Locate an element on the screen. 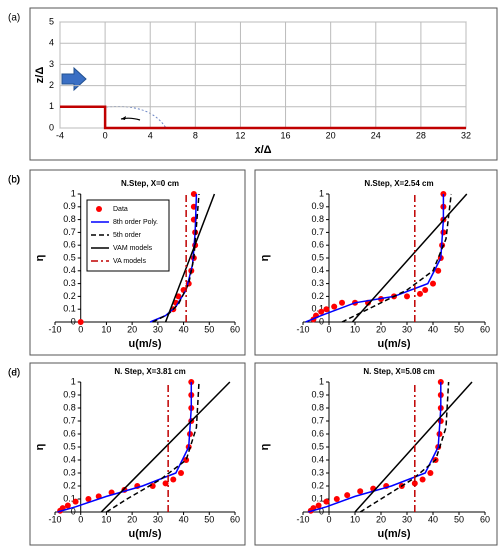 This screenshot has width=502, height=550. y-axis-label: z/Δ is located at coordinates (40, 75).